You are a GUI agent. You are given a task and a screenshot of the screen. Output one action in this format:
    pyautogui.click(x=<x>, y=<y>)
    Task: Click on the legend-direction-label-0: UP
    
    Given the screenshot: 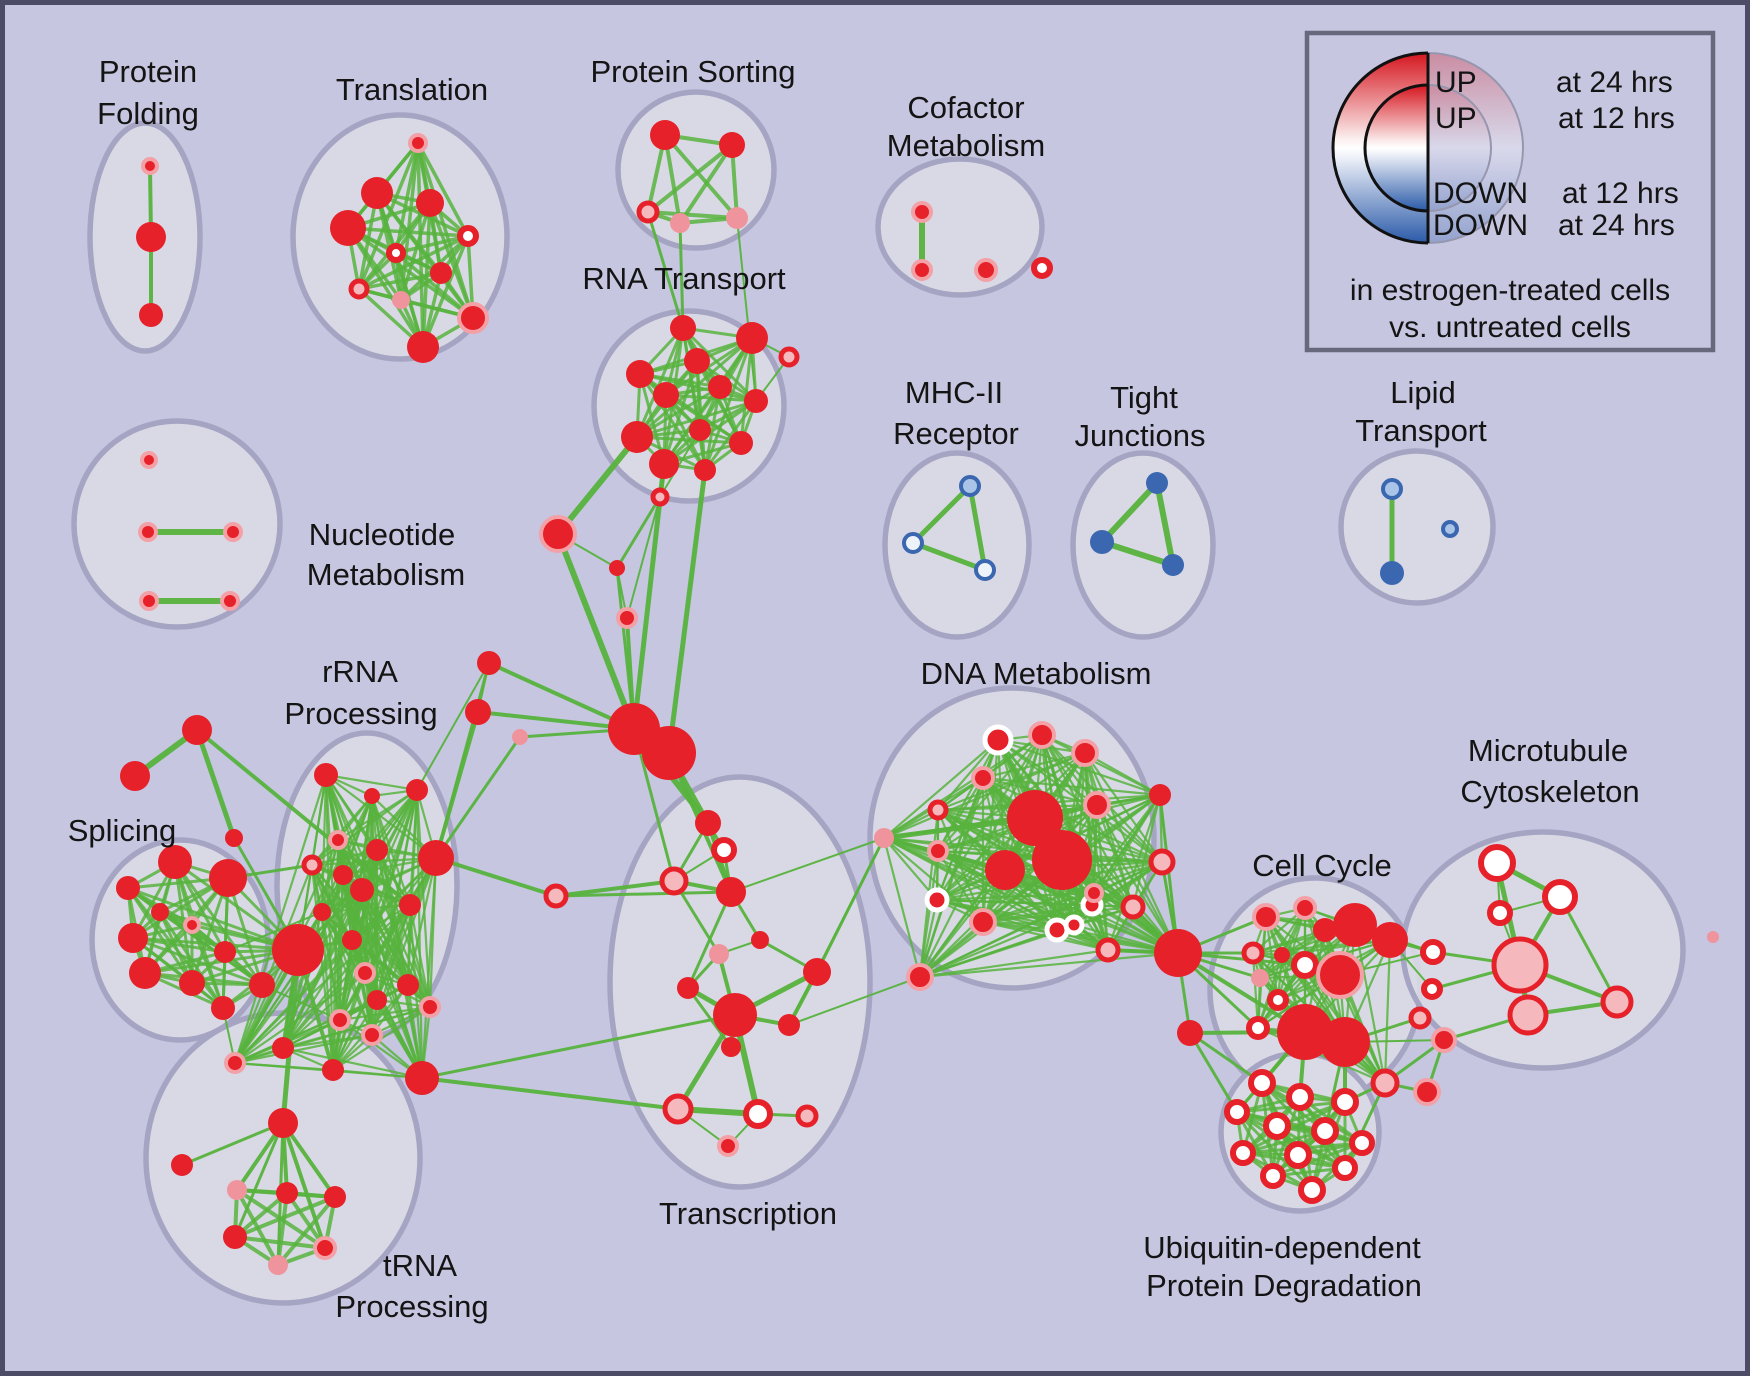 What is the action you would take?
    pyautogui.click(x=1456, y=82)
    